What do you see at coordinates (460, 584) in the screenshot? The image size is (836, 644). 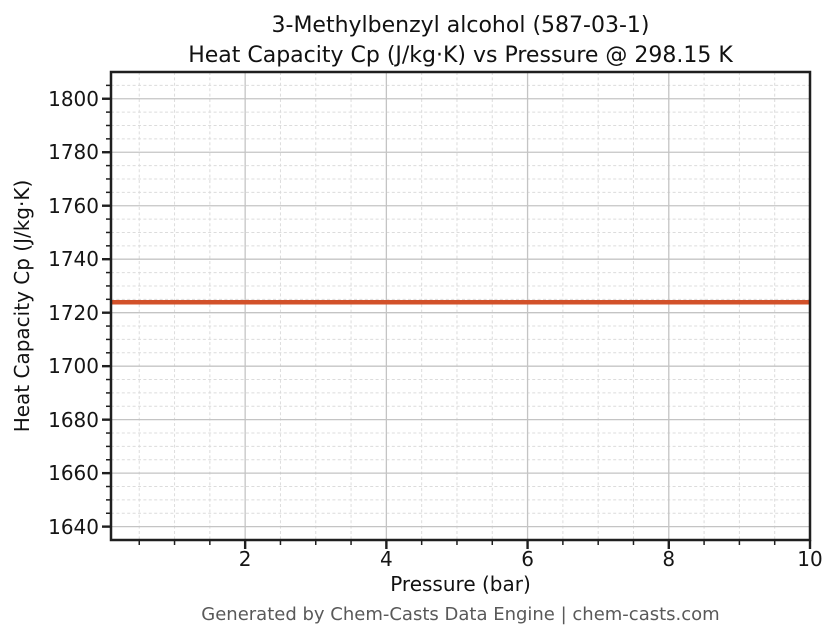 I see `x-axis-label: Pressure (bar)` at bounding box center [460, 584].